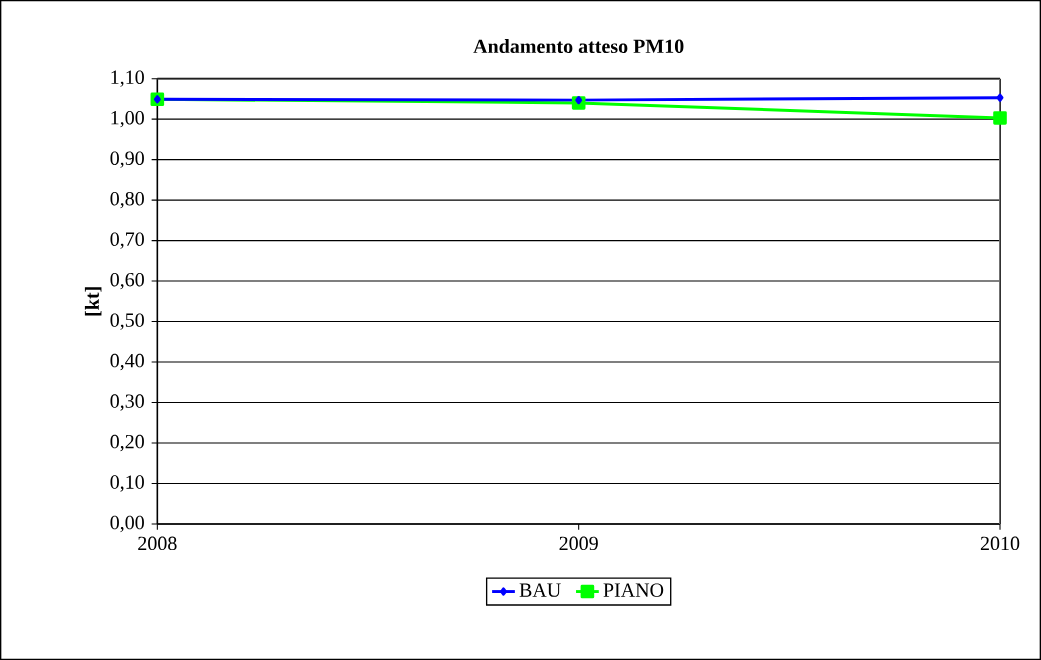 Image resolution: width=1041 pixels, height=660 pixels. I want to click on y-tick-label: 1,10, so click(127, 78).